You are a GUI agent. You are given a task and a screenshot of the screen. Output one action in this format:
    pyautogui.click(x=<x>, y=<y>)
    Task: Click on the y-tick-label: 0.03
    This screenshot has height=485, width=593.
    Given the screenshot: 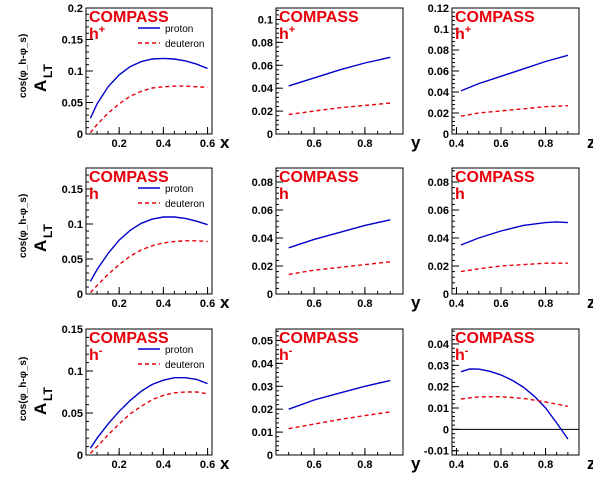 What is the action you would take?
    pyautogui.click(x=262, y=387)
    